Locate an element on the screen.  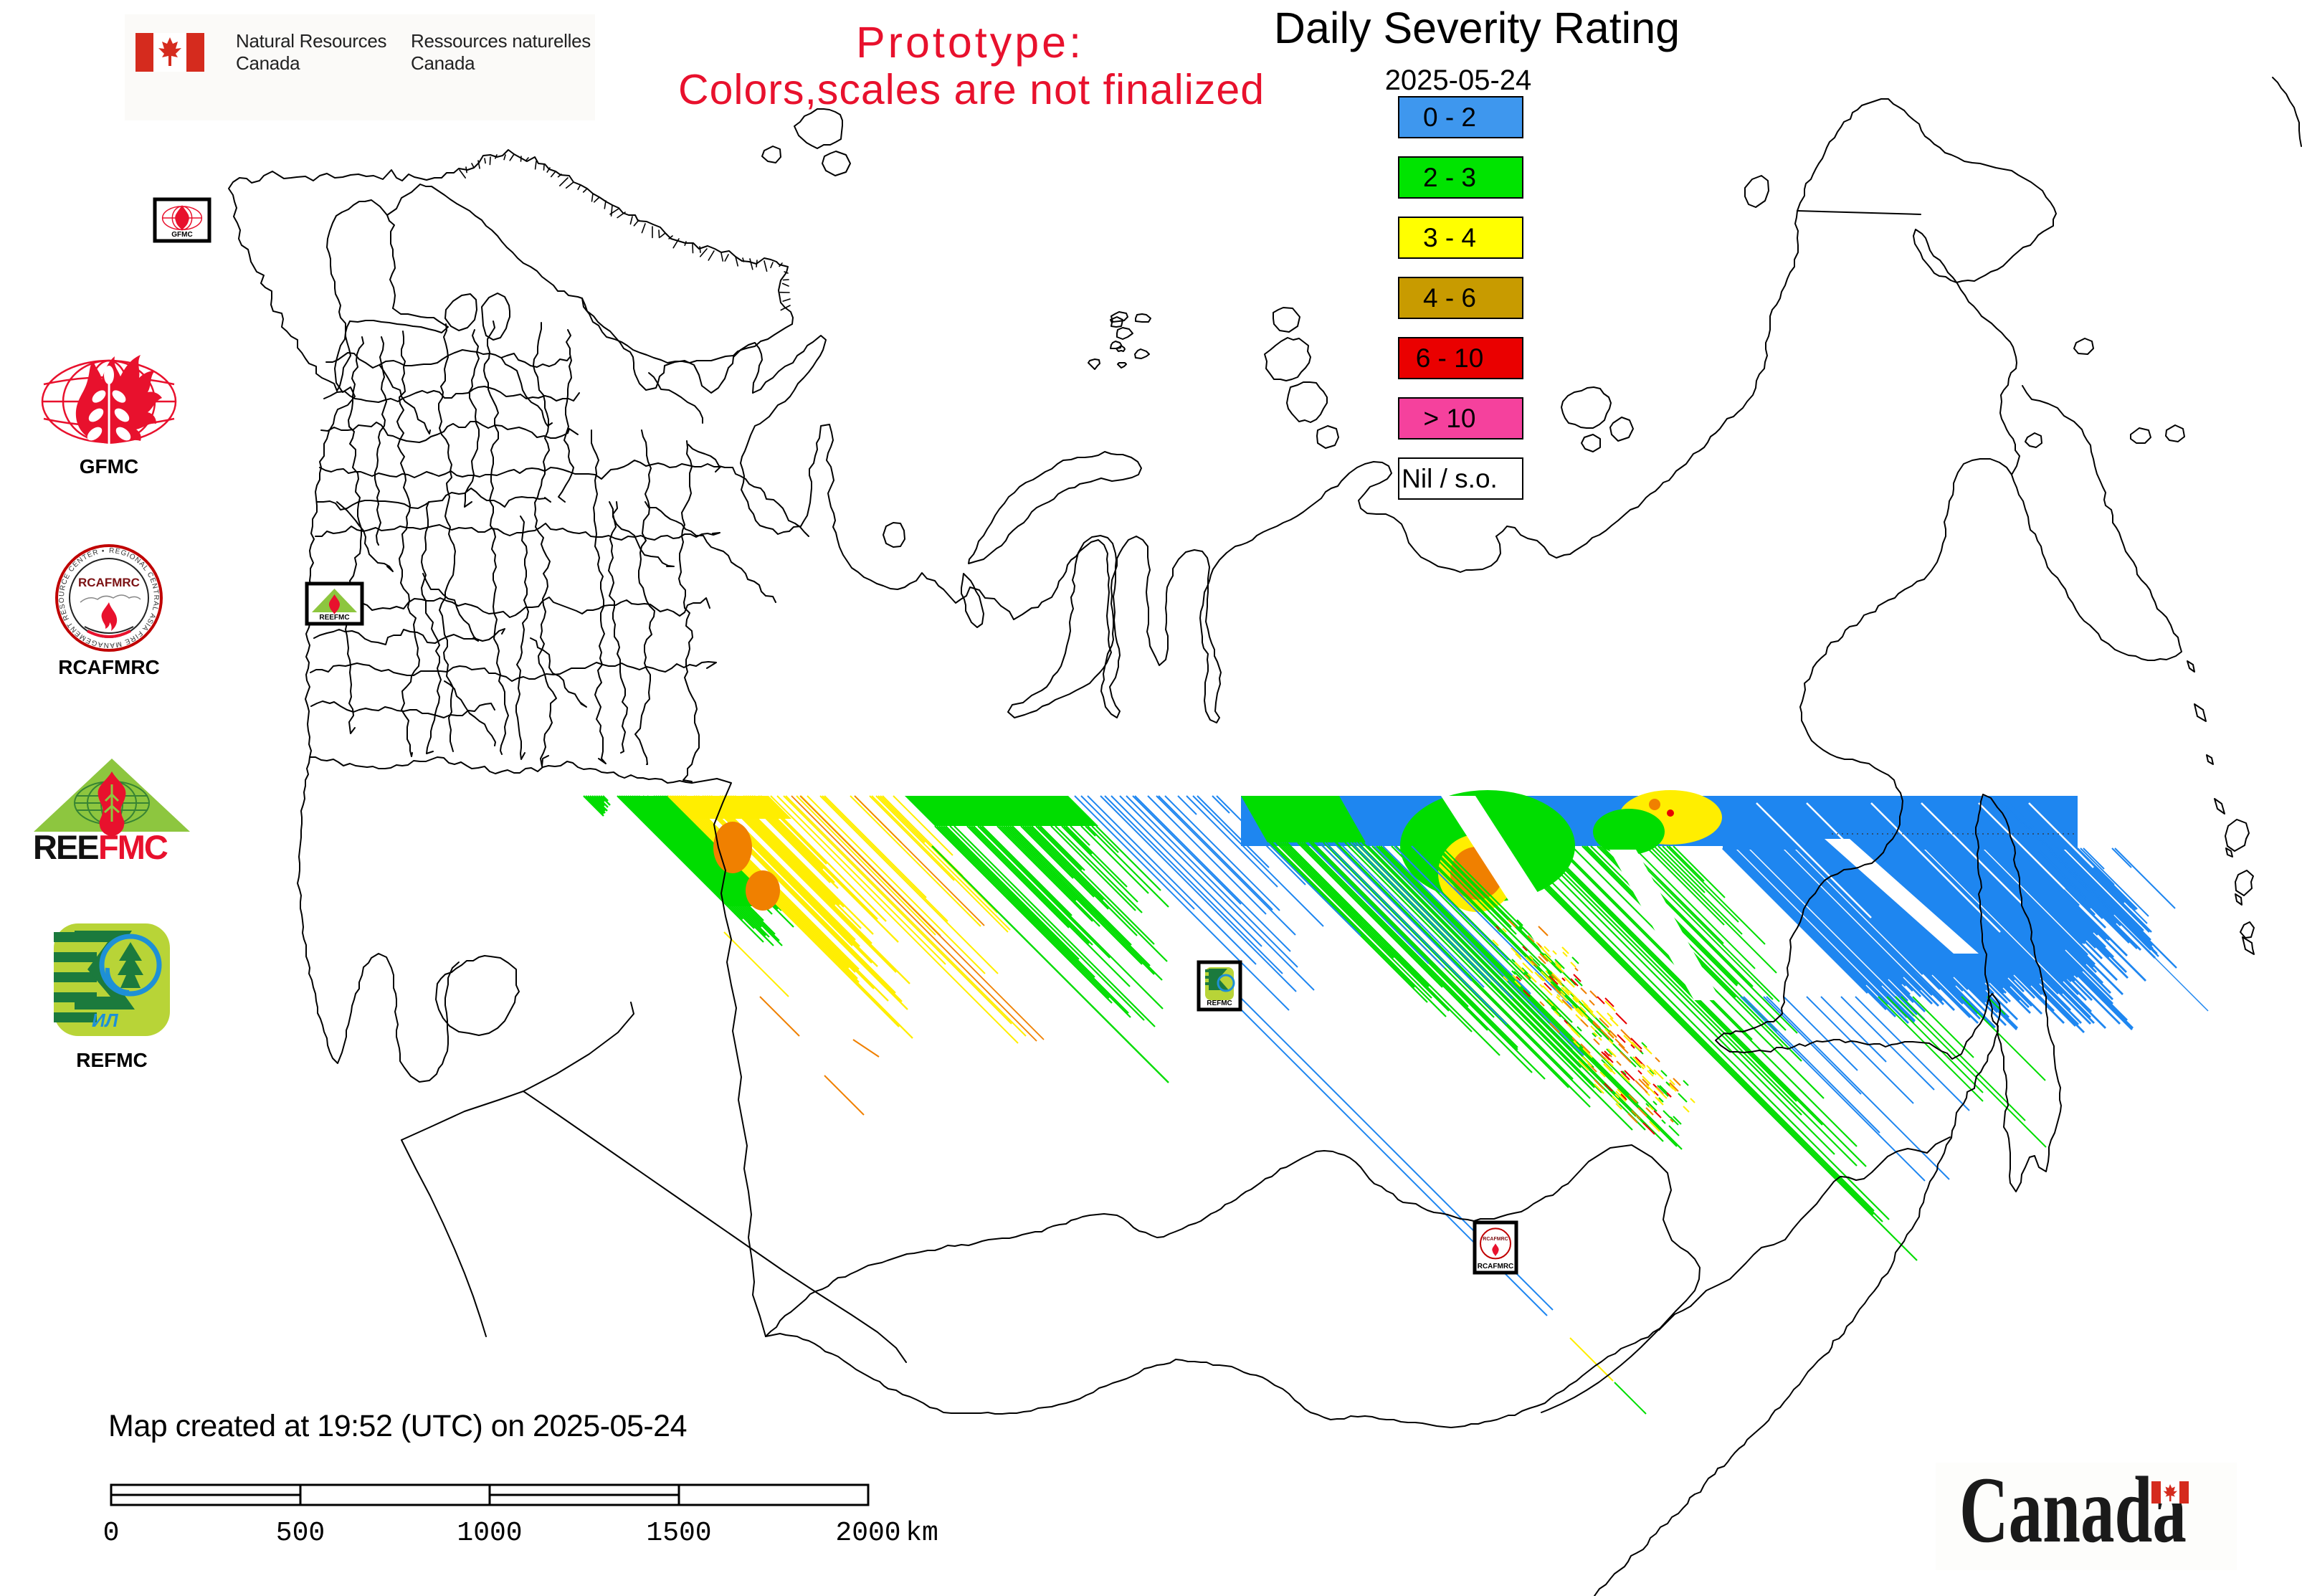
svg-text: 1000 is located at coordinates (490, 1533).